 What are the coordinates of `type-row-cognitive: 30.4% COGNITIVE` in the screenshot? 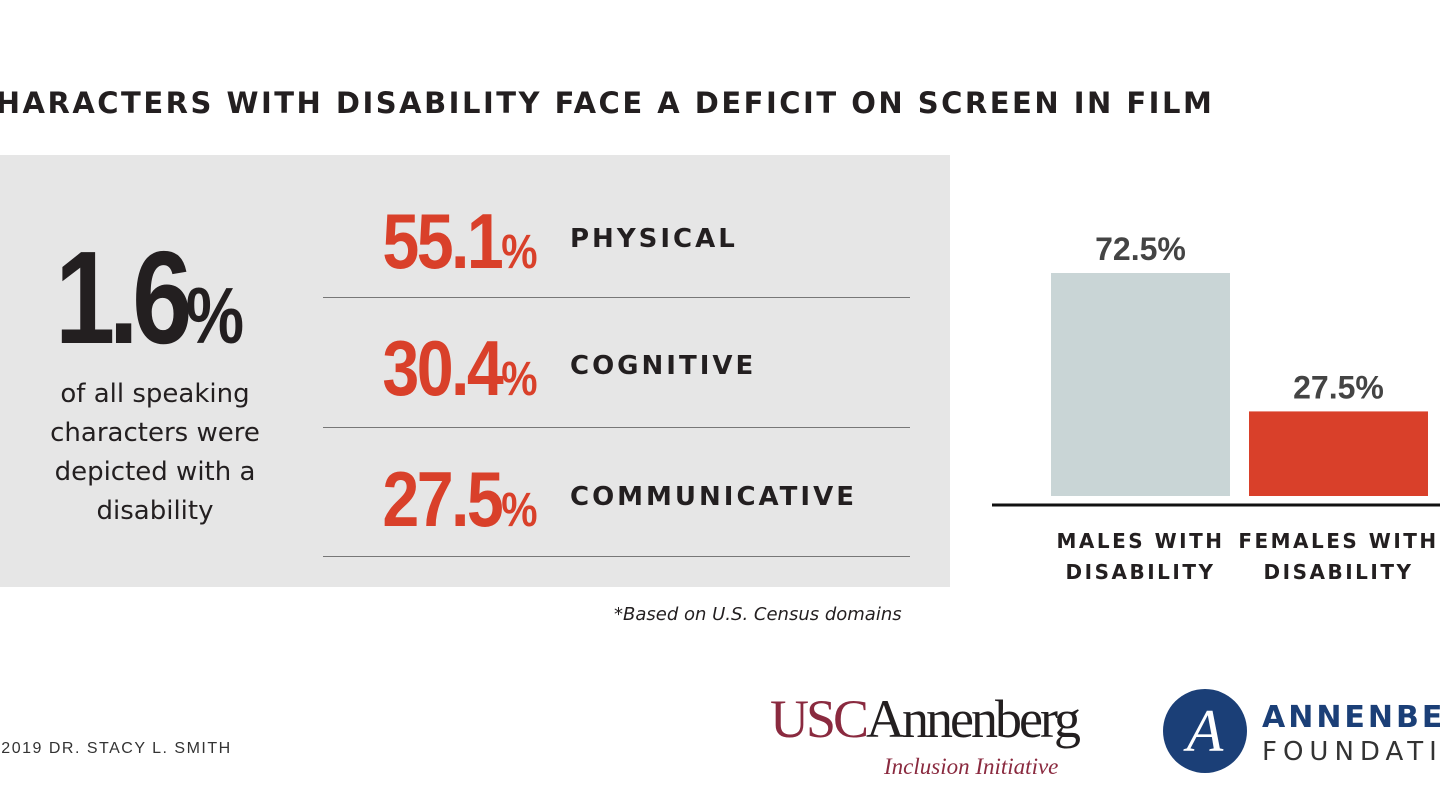 It's located at (616, 363).